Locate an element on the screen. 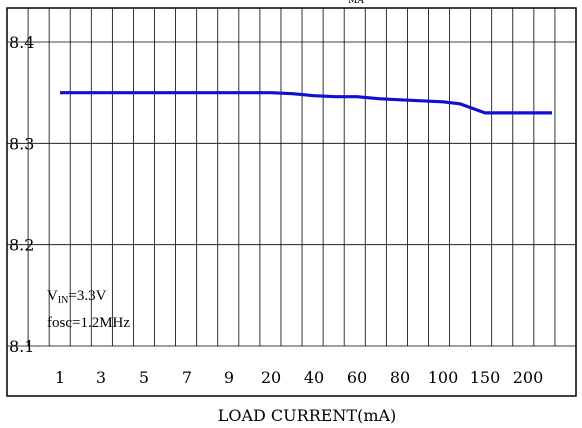 The height and width of the screenshot is (428, 582). x-tick-label: 7 is located at coordinates (187, 377).